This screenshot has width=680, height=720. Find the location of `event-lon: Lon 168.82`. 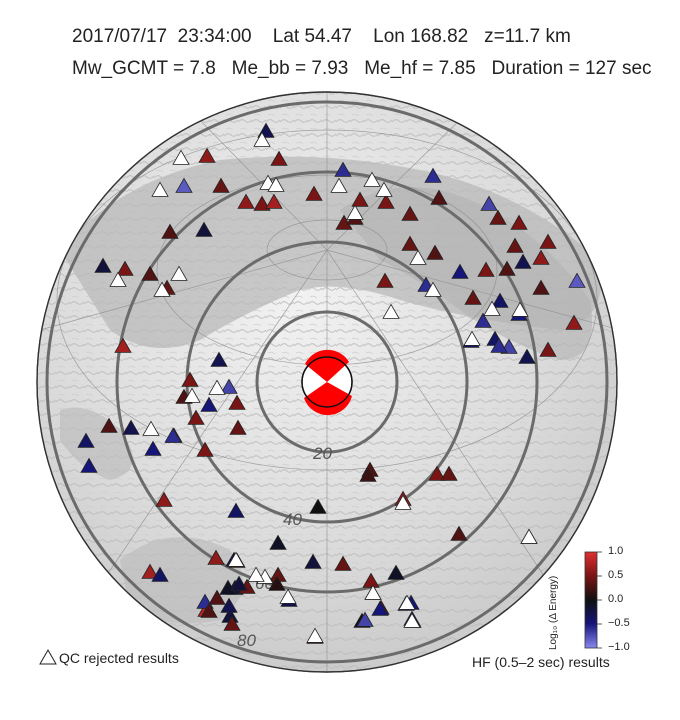

event-lon: Lon 168.82 is located at coordinates (421, 36).